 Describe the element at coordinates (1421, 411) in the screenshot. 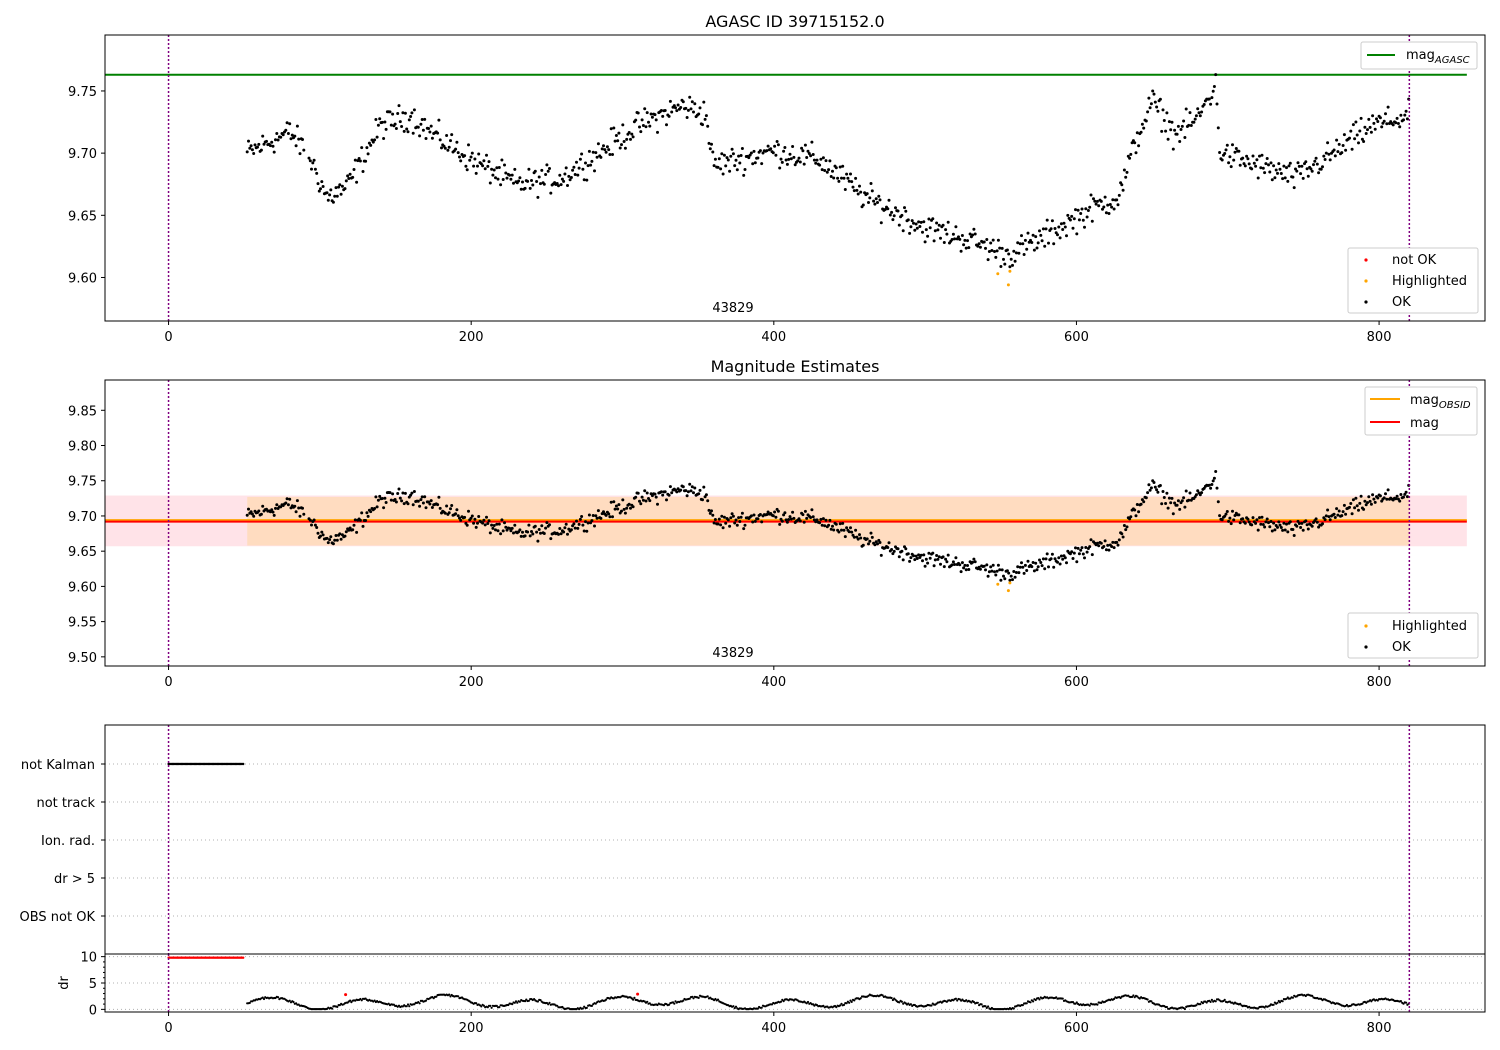

I see `estimates-legend-lines: magOBSID mag` at that location.